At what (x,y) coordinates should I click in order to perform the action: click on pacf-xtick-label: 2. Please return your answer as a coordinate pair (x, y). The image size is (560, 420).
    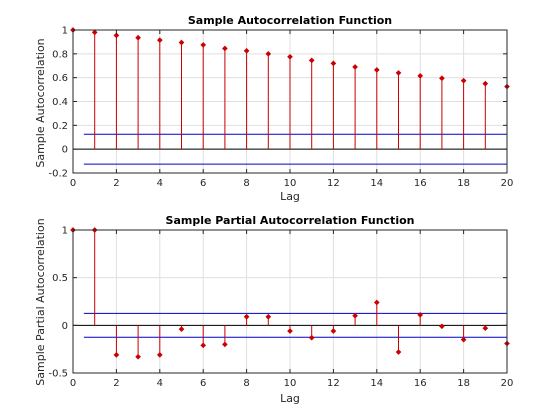
    Looking at the image, I should click on (116, 383).